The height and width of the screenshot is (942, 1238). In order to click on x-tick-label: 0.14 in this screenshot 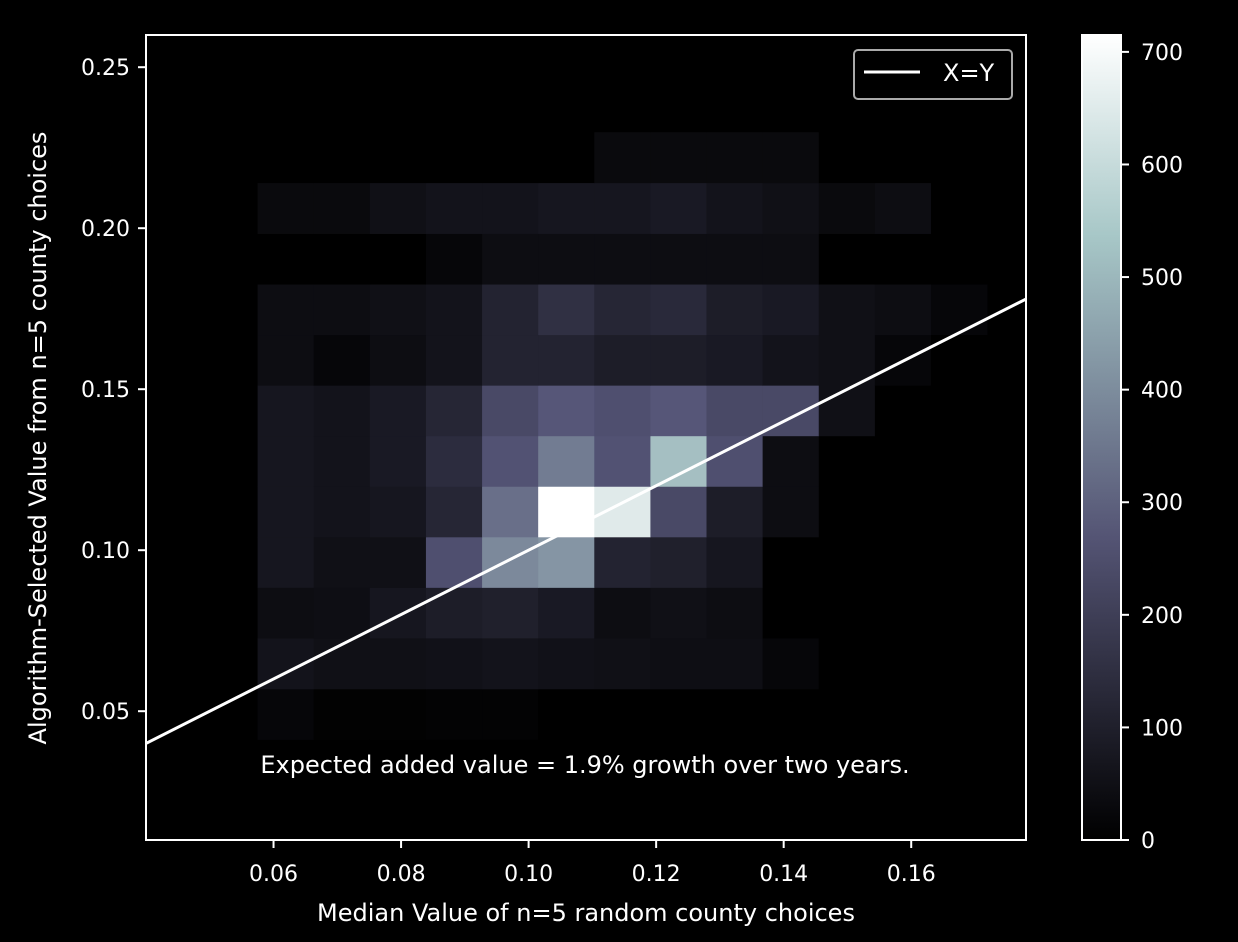, I will do `click(783, 874)`.